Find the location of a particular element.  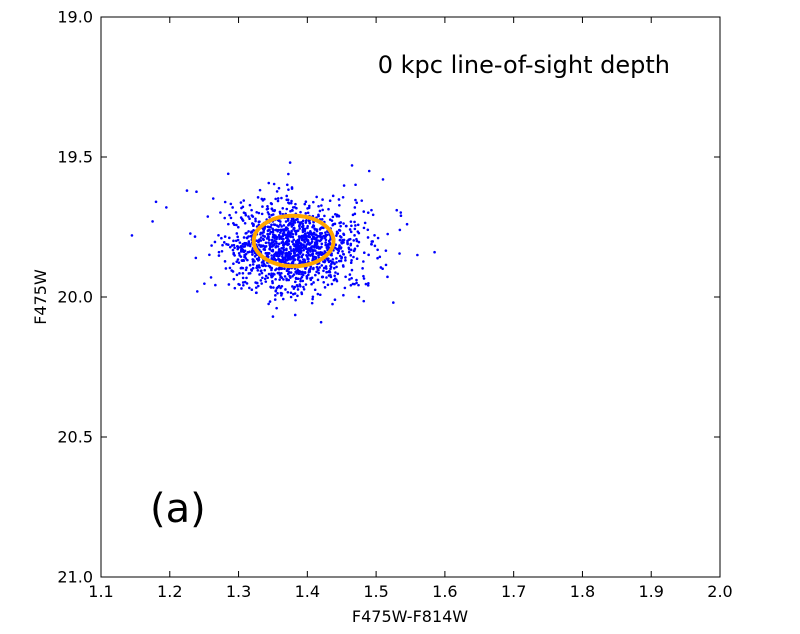

x-axis-label: F475W-F814W is located at coordinates (410, 616).